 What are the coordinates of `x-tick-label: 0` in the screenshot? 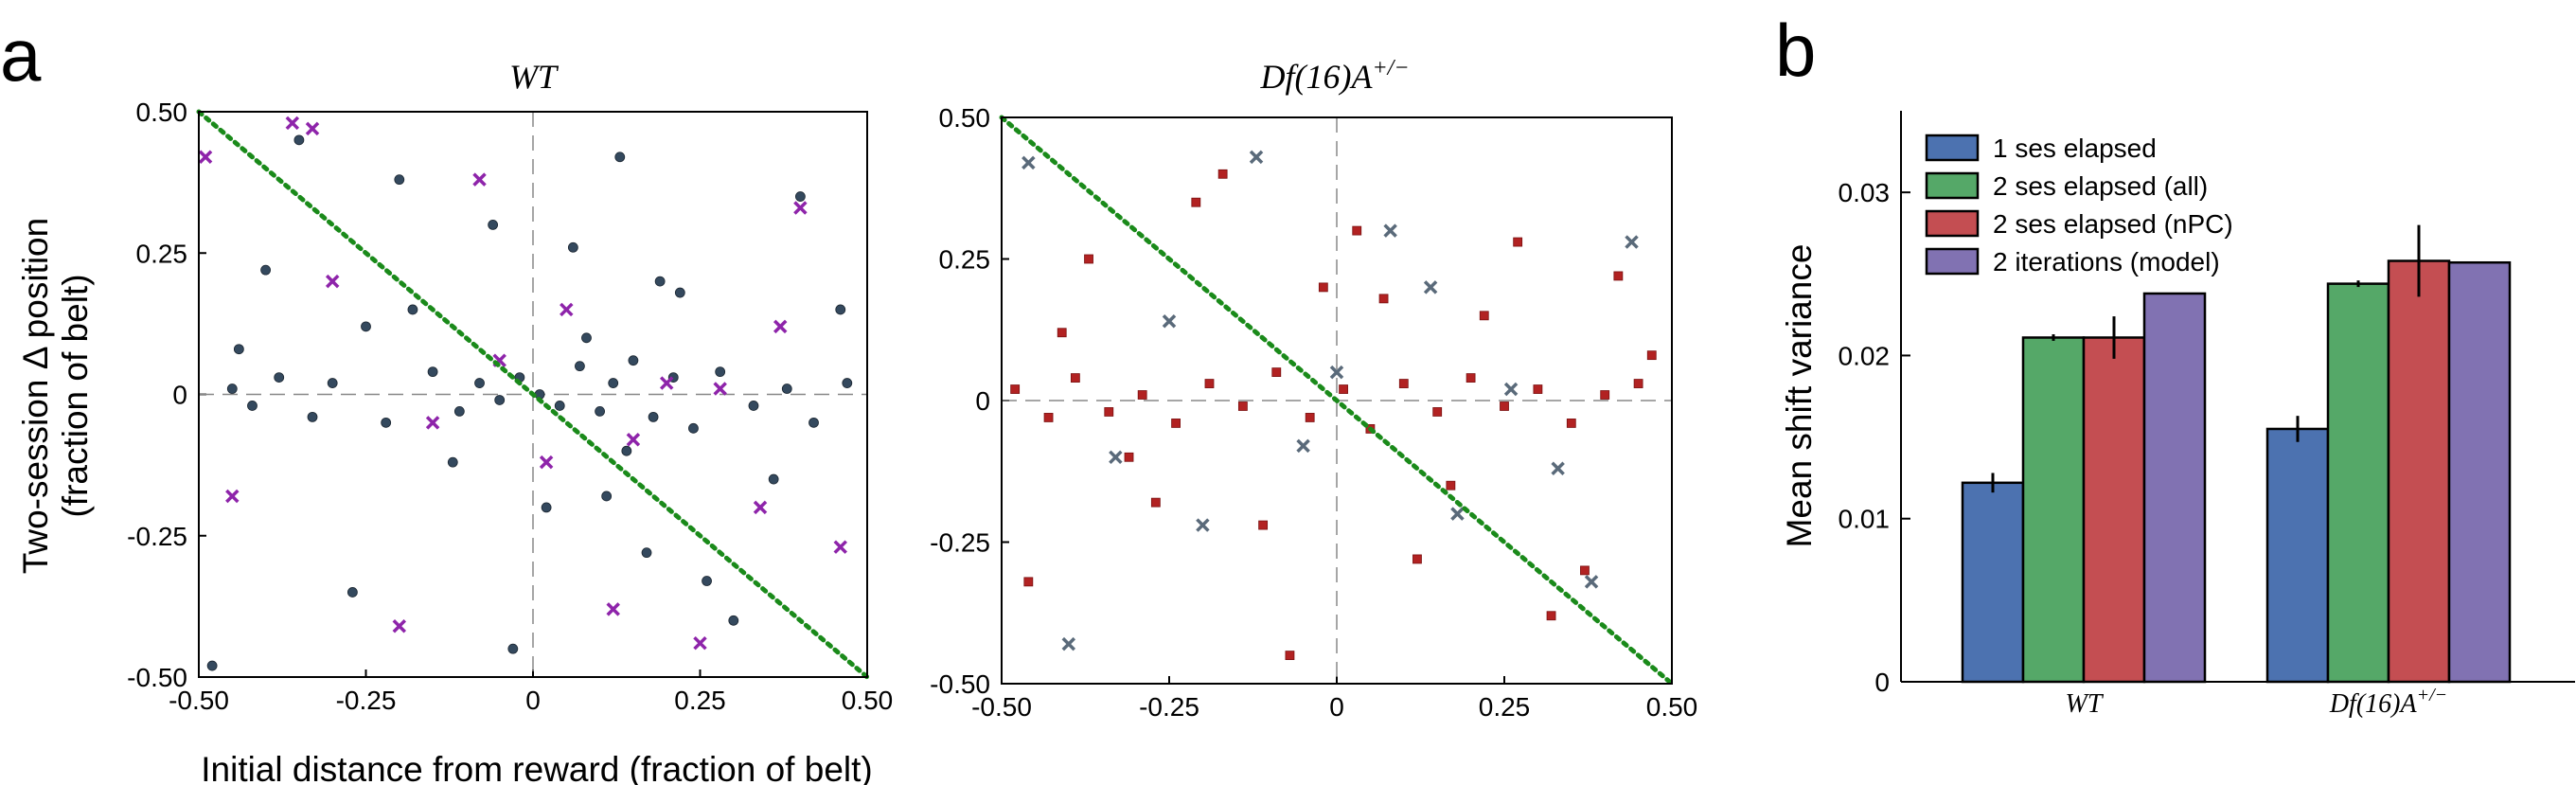 It's located at (533, 700).